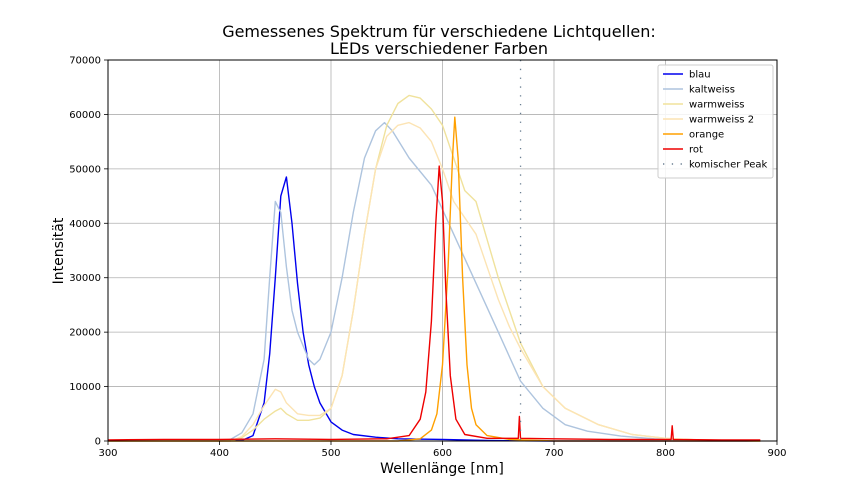  Describe the element at coordinates (107, 453) in the screenshot. I see `x-tick-label: 300` at that location.